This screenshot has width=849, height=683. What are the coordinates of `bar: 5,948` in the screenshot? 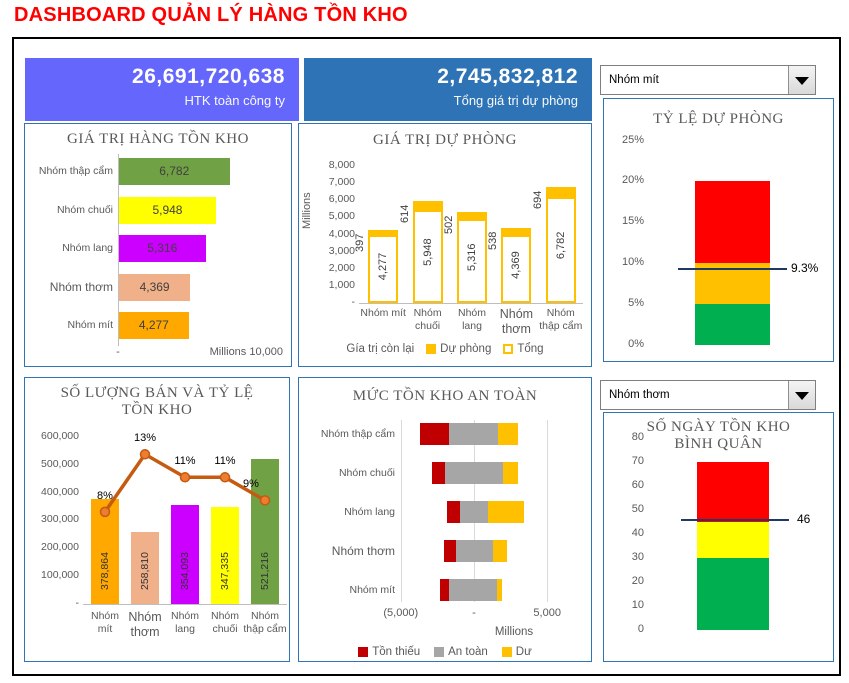 It's located at (167, 210).